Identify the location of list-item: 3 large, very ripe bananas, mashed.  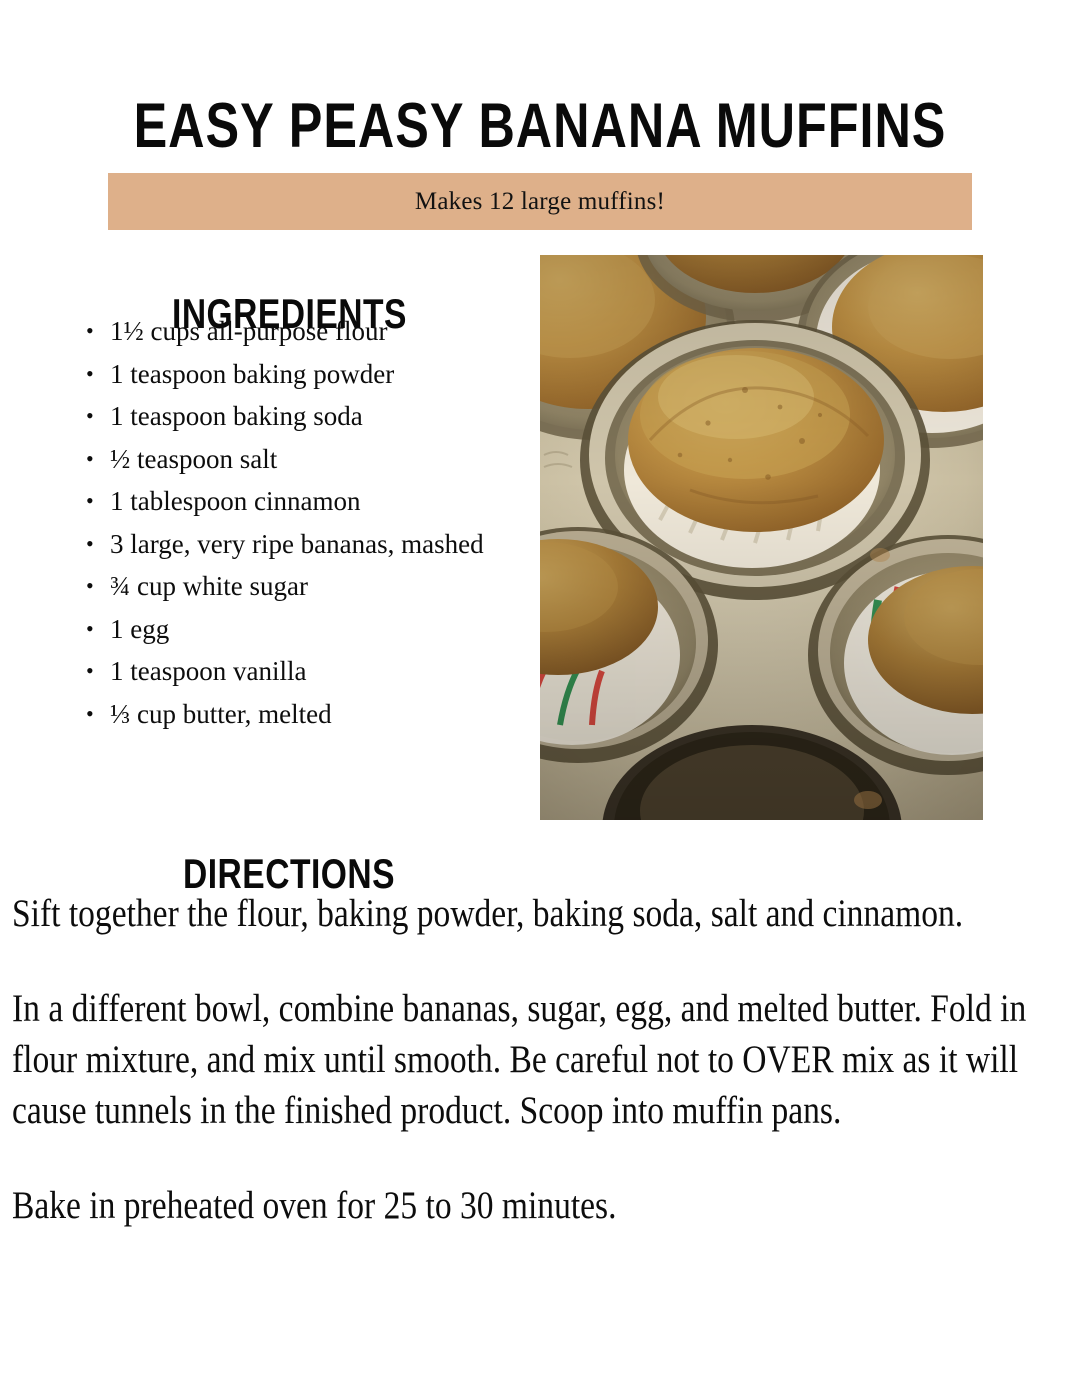
(306, 544).